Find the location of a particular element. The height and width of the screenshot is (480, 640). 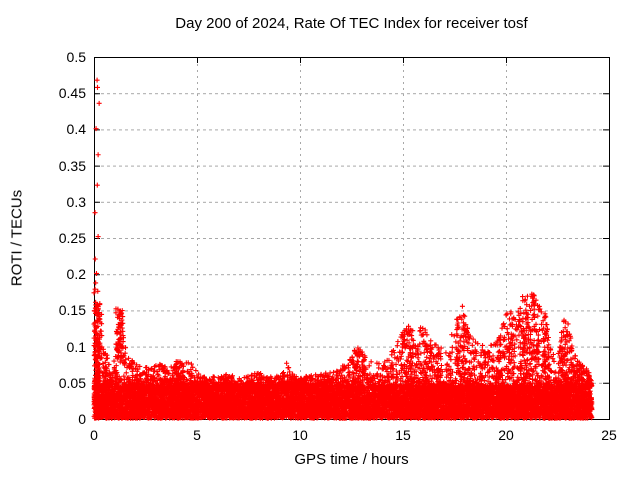

x-tick-label: 20 is located at coordinates (506, 435).